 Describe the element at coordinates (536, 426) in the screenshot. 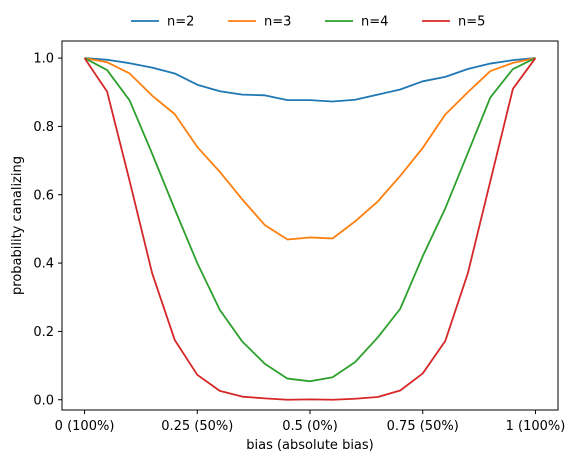

I see `x-tick-label: 1 (100%)` at that location.